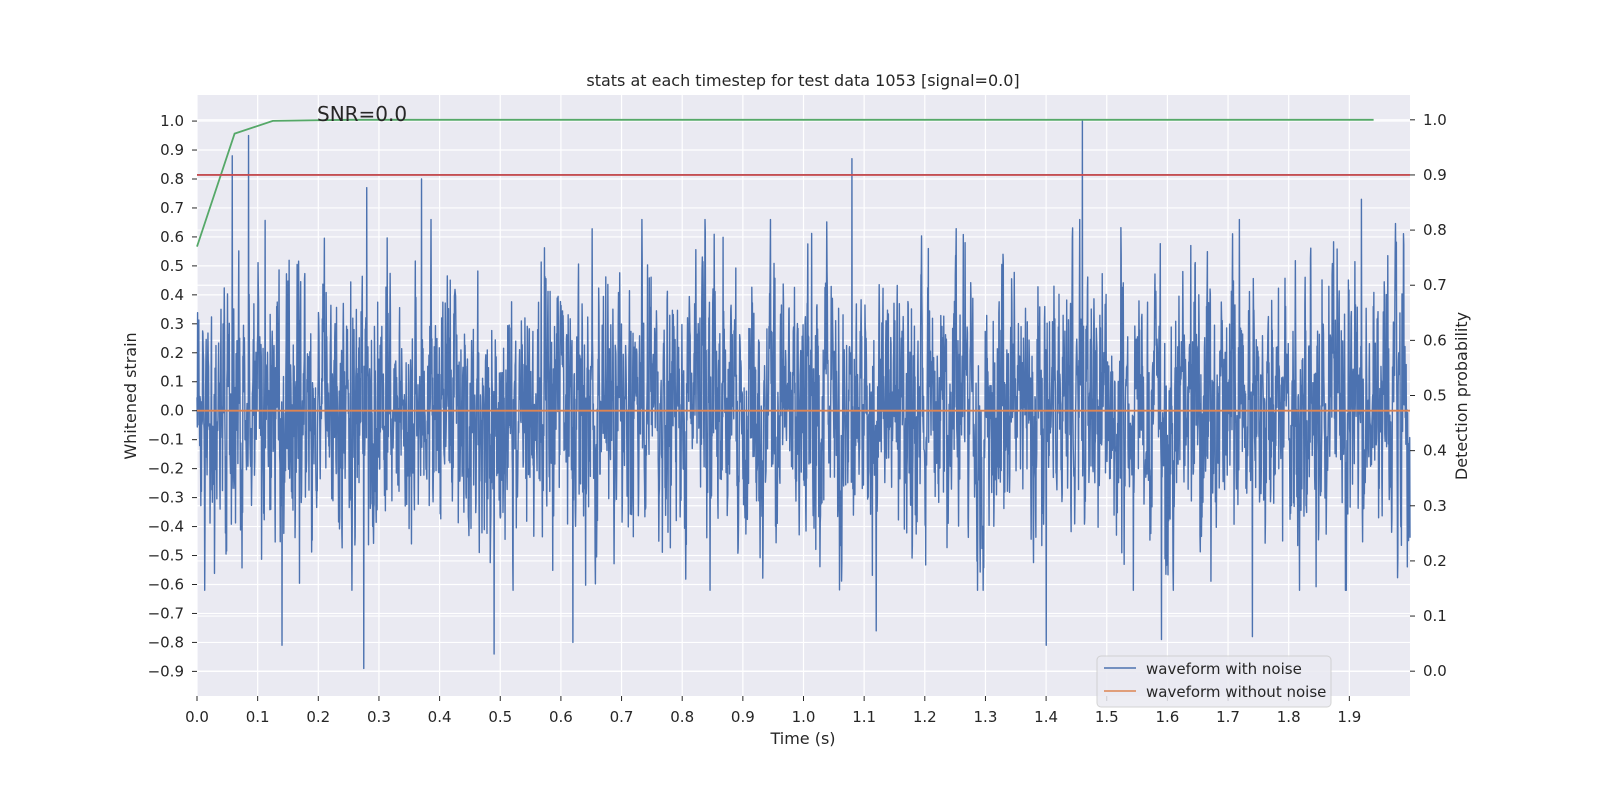  I want to click on y-ticks-right: 1.0 0.9 0.8 0.7 0.6 0.5 0.4 0.3 0.2 0.1 0.0, so click(1428, 395).